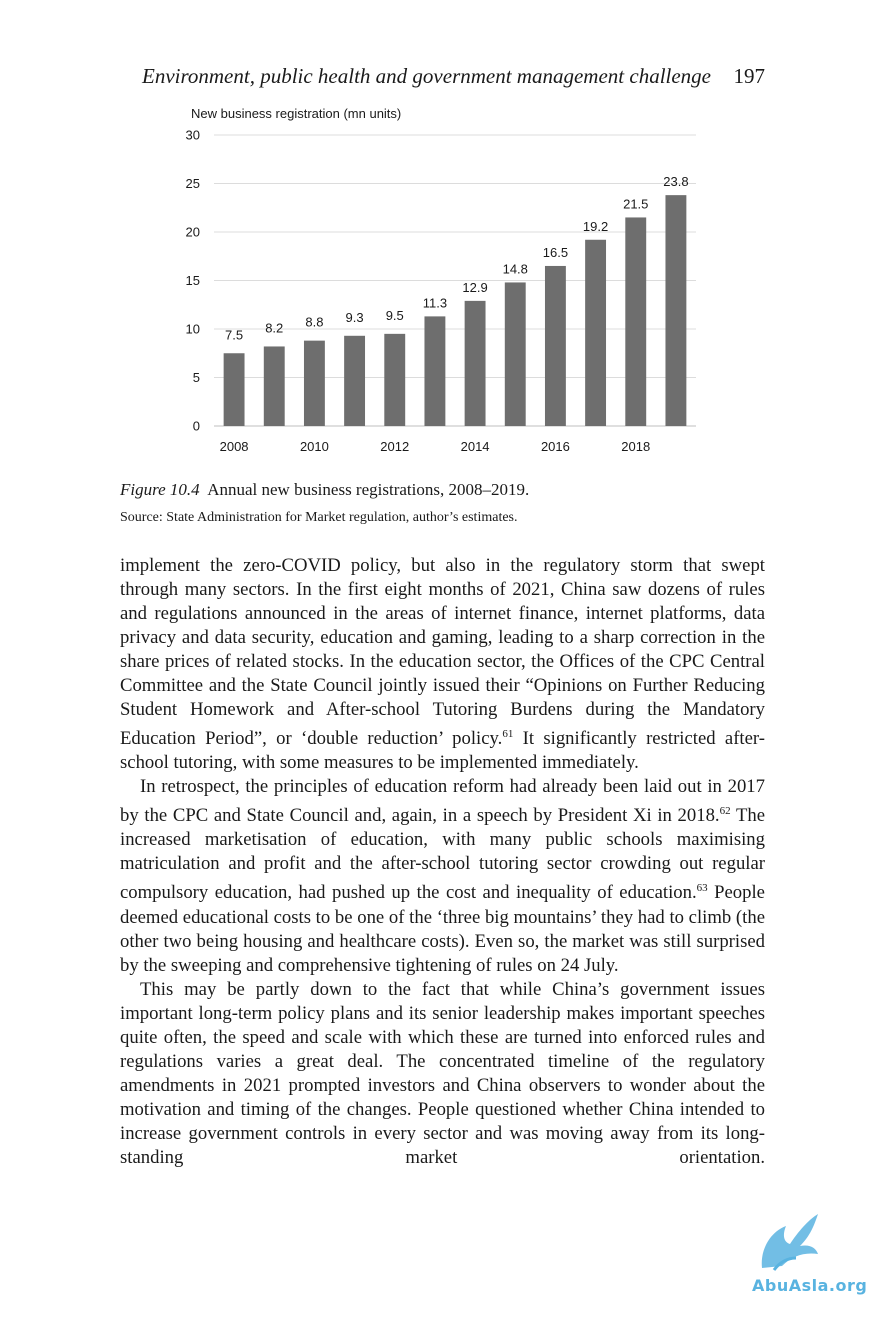 This screenshot has width=885, height=1327. I want to click on bar-2013, so click(435, 371).